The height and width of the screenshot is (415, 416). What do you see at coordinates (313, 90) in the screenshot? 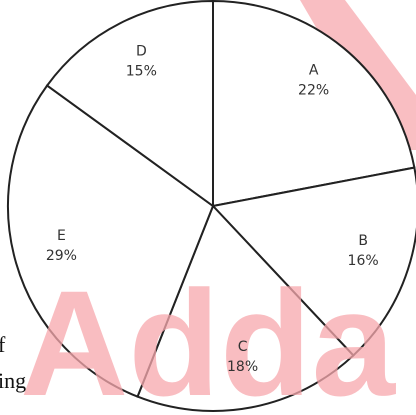
I see `value-label: 22%` at bounding box center [313, 90].